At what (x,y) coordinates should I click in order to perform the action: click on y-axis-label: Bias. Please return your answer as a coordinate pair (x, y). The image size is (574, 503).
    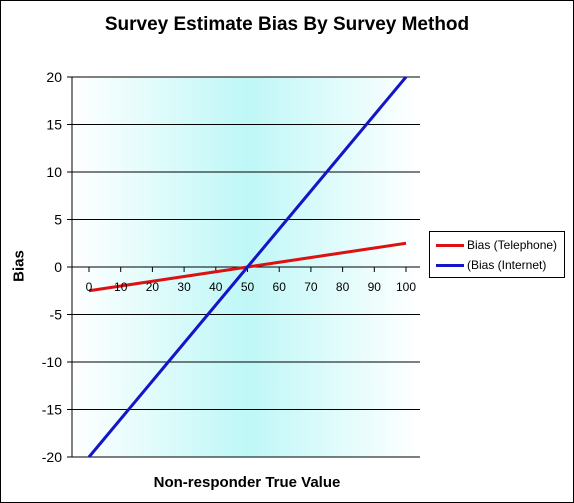
    Looking at the image, I should click on (19, 266).